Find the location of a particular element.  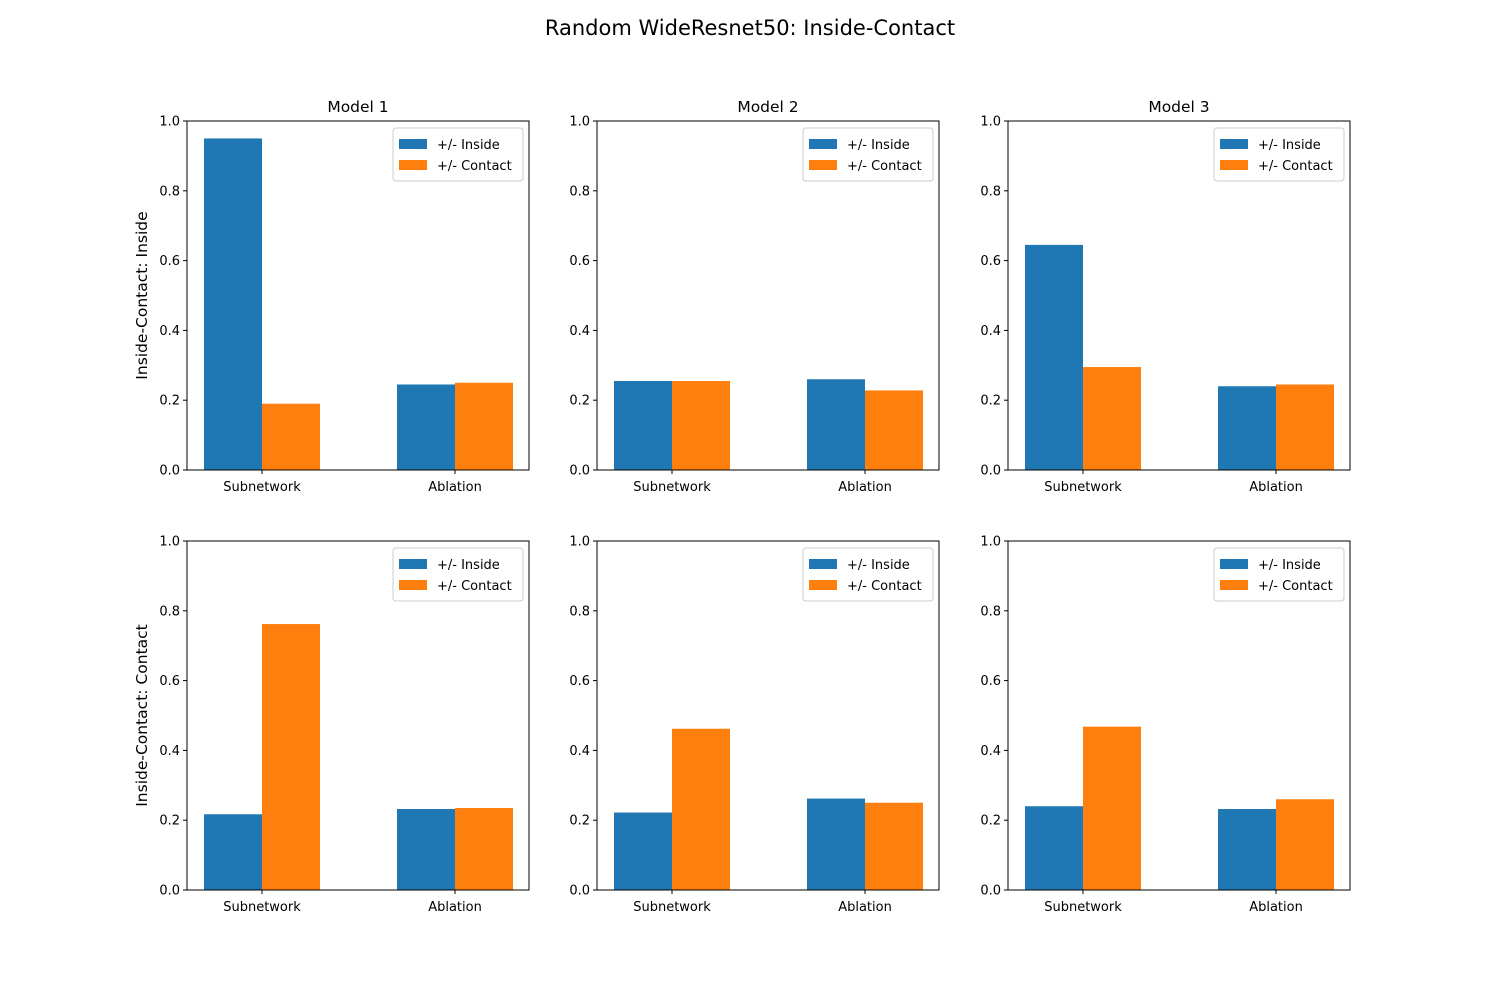

subplot-1-xtick-label: Ablation is located at coordinates (455, 487).